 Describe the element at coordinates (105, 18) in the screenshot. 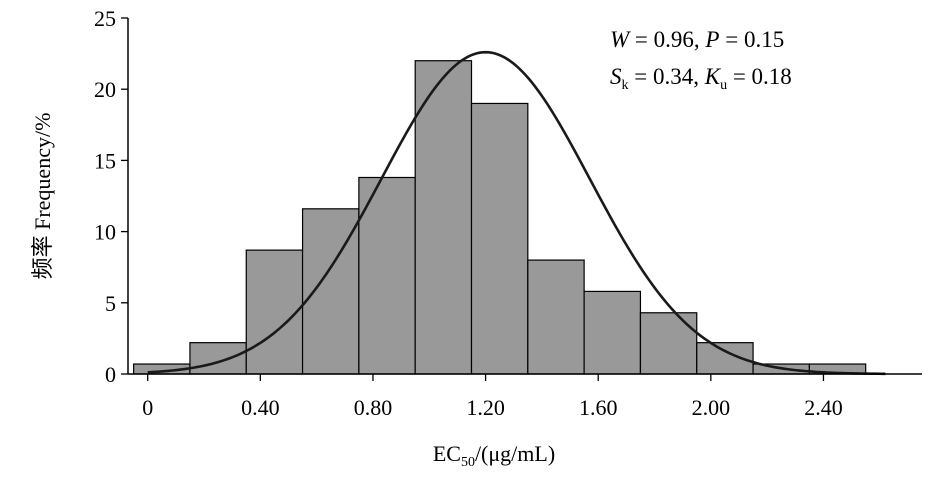

I see `y-tick-label: 25` at that location.